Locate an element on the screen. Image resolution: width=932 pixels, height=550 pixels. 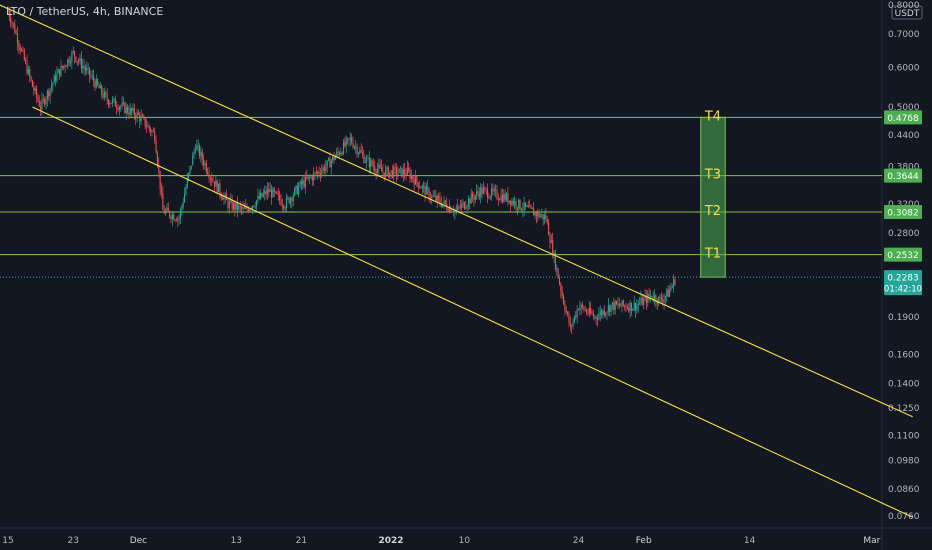
x-tick-label: 10 is located at coordinates (465, 541).